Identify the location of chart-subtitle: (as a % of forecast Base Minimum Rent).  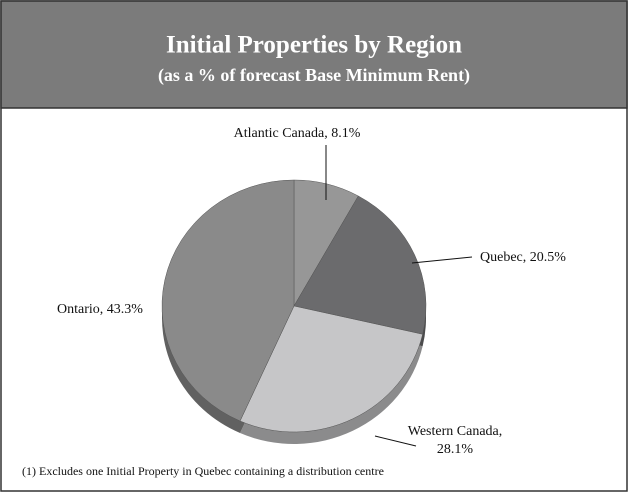
(314, 75).